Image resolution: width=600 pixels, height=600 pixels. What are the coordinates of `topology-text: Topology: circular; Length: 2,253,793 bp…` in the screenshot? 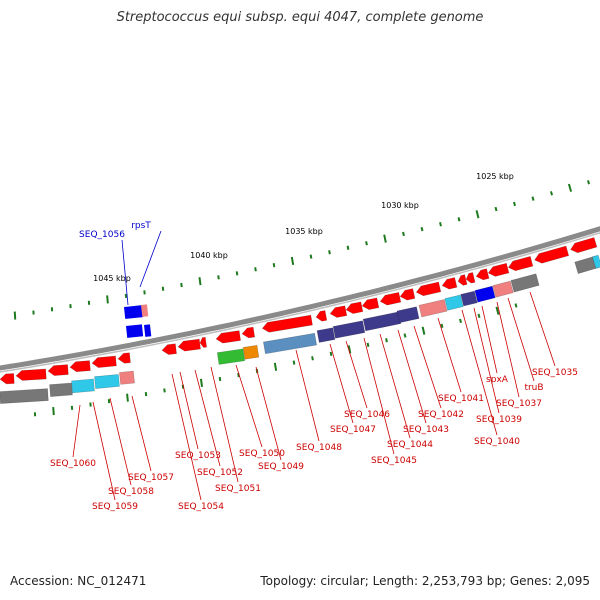 It's located at (425, 581).